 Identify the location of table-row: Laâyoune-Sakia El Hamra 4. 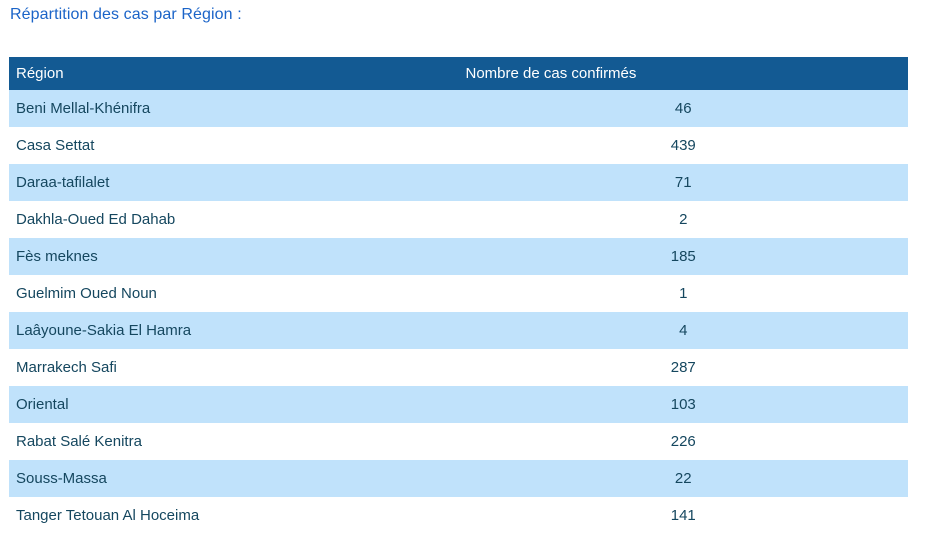
(458, 330).